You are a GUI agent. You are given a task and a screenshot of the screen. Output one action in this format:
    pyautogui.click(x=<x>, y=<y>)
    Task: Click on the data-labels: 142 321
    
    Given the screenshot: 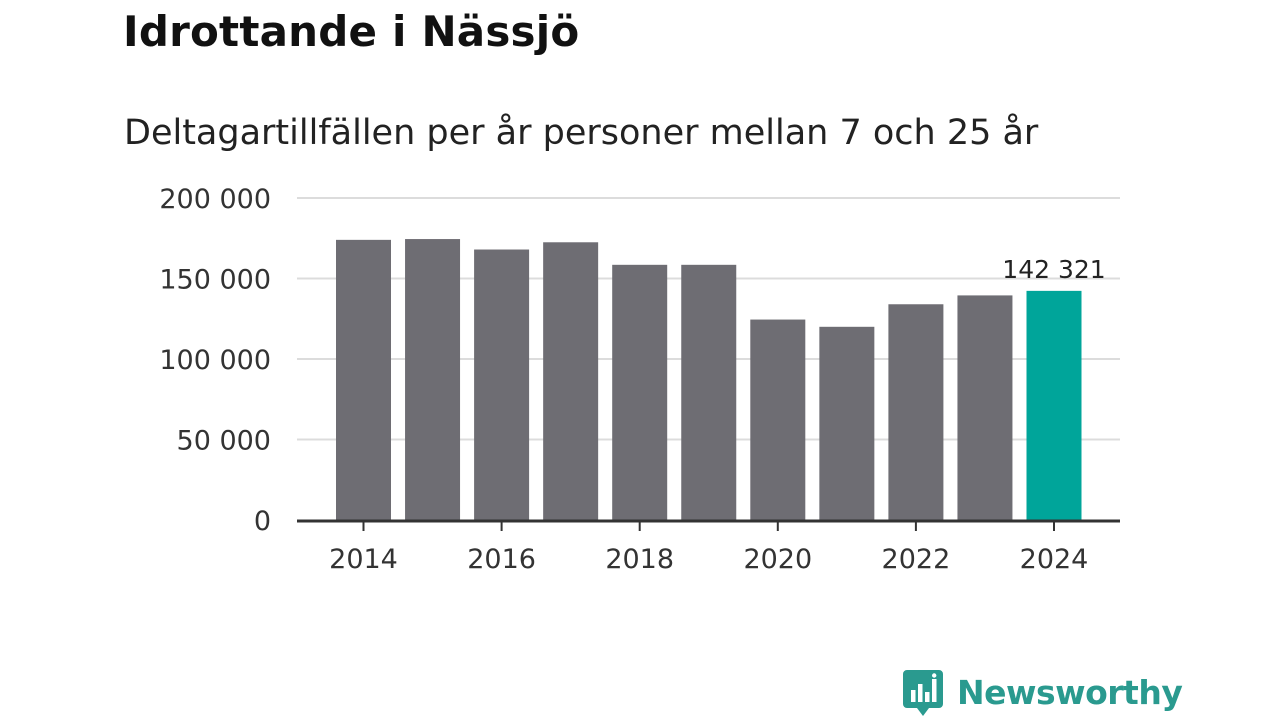 What is the action you would take?
    pyautogui.click(x=1053, y=269)
    